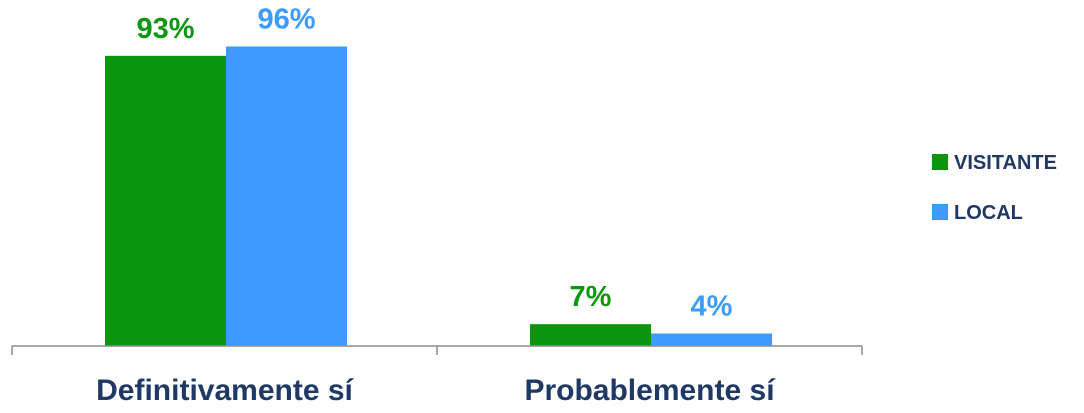 The width and height of the screenshot is (1084, 413). What do you see at coordinates (591, 297) in the screenshot?
I see `data-label-visitante-2: 7%` at bounding box center [591, 297].